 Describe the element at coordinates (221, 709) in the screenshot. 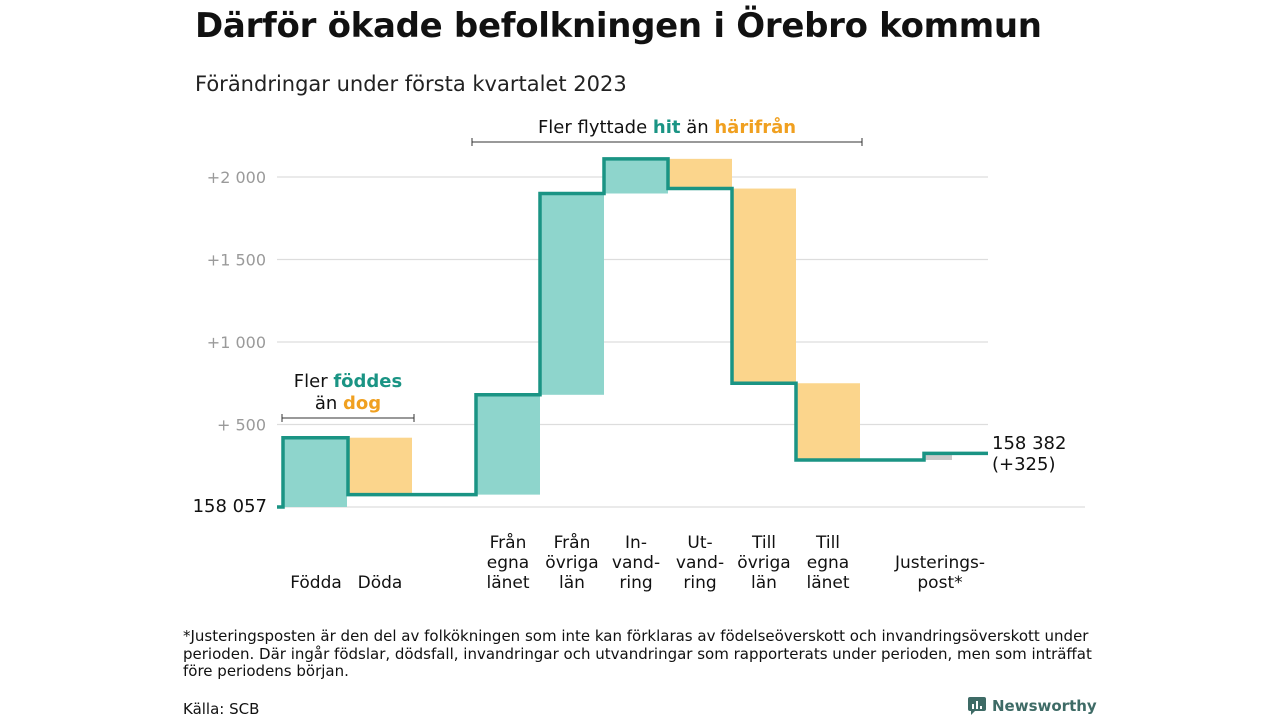

I see `source-label: Källa: SCB` at that location.